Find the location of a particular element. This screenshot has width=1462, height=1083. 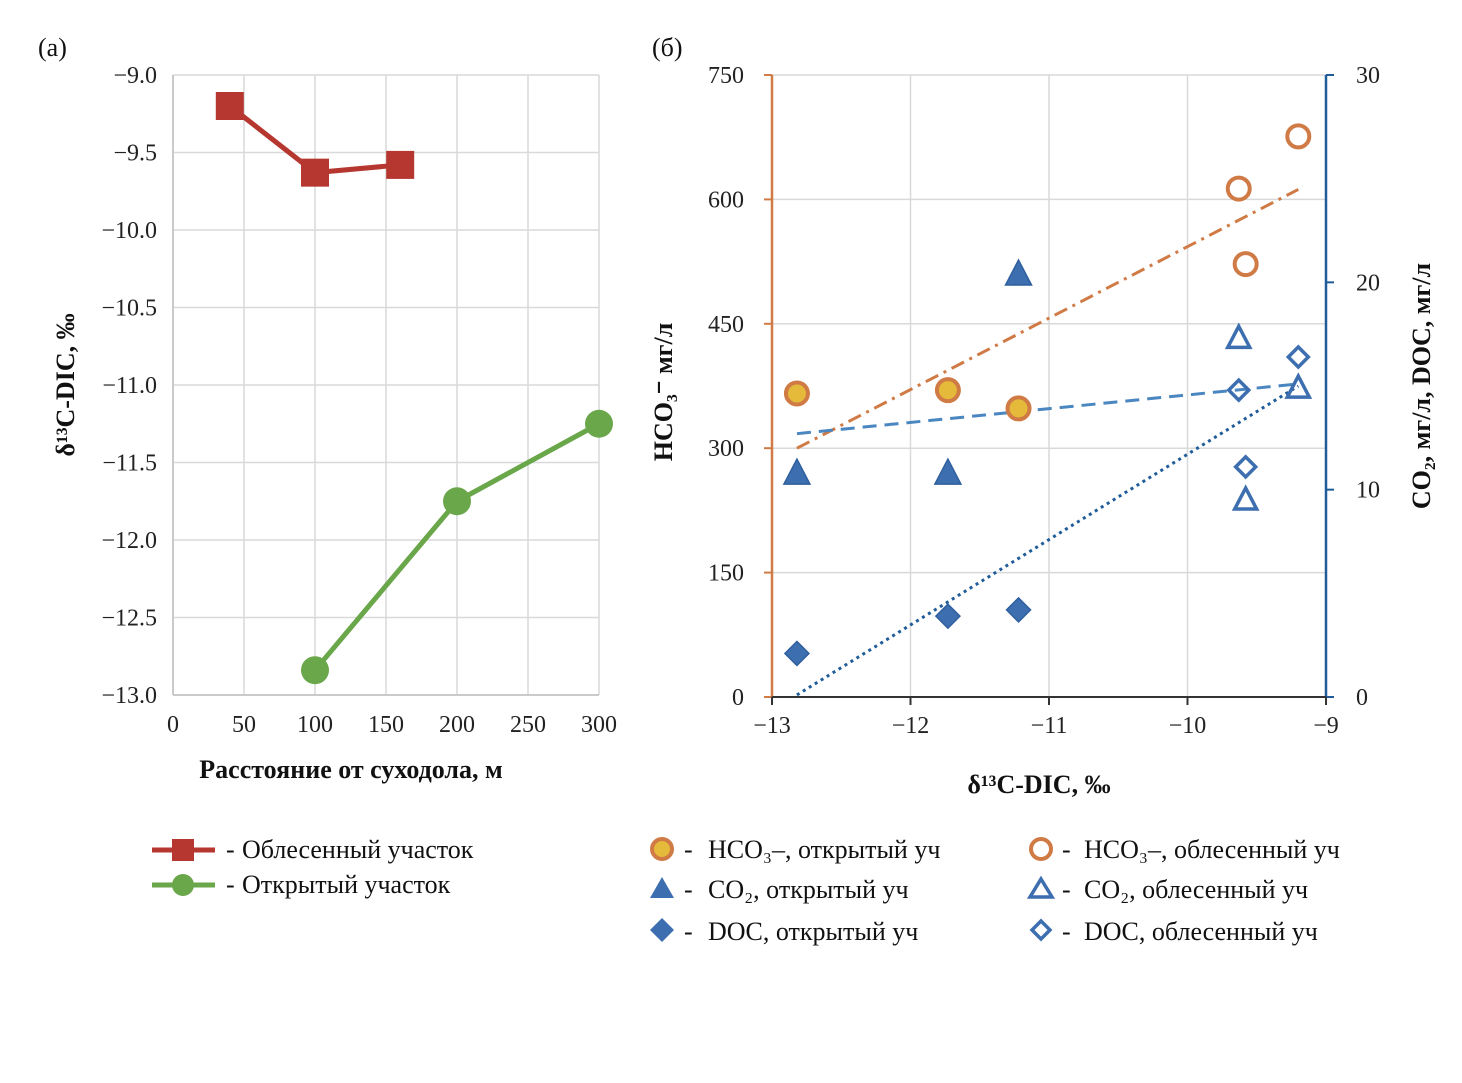

panel-a-ytick-label: −10.0 is located at coordinates (129, 231).